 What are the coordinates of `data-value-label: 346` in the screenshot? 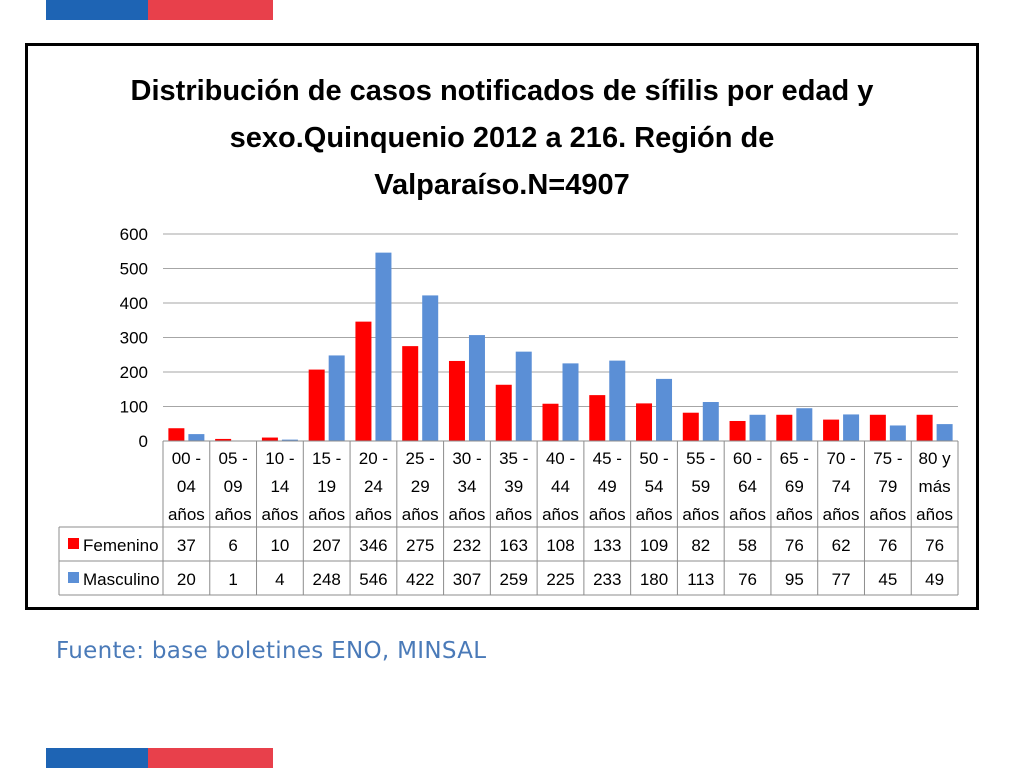 It's located at (373, 545).